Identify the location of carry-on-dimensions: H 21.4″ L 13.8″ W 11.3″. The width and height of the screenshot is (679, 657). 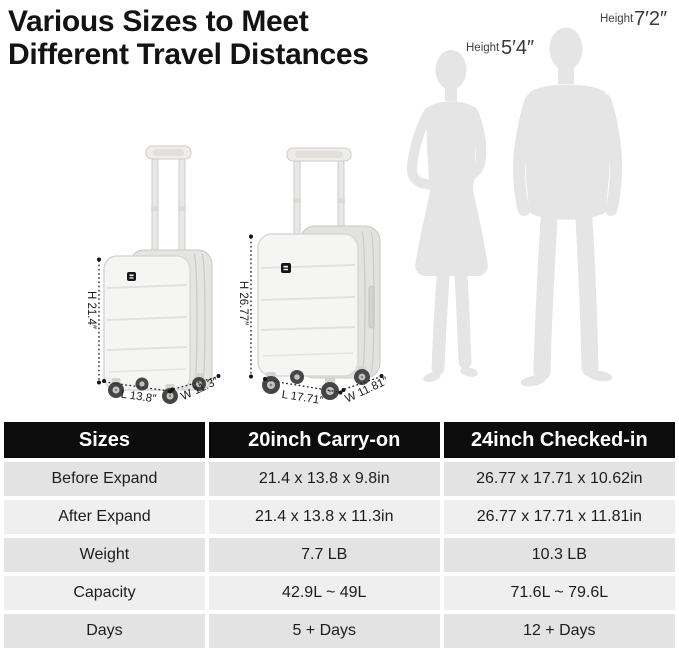
(153, 331).